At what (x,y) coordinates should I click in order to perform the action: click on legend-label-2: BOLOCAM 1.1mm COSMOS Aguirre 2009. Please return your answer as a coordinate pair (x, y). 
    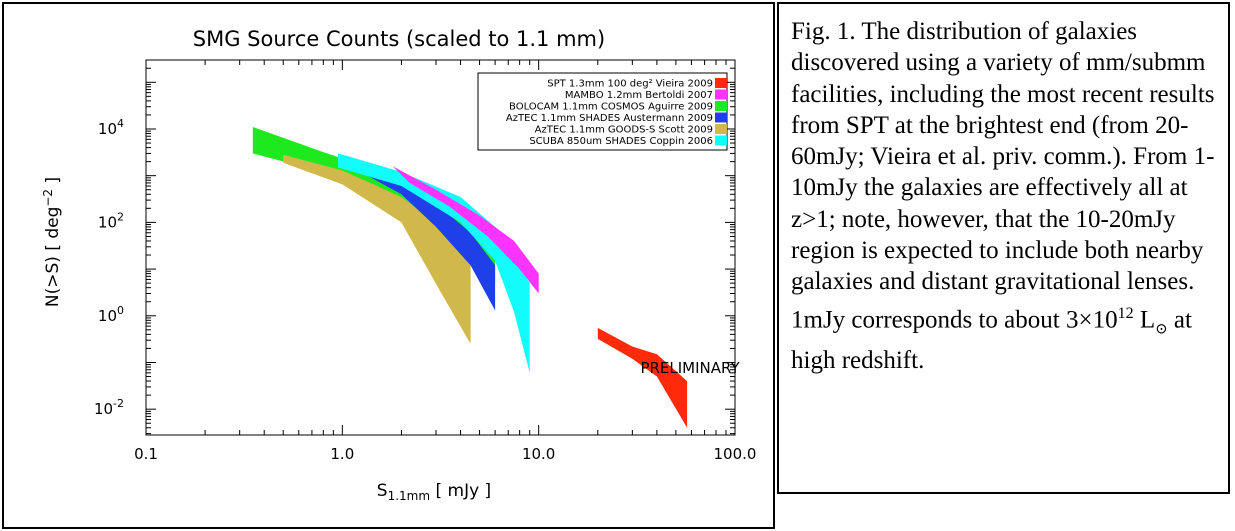
    Looking at the image, I should click on (611, 107).